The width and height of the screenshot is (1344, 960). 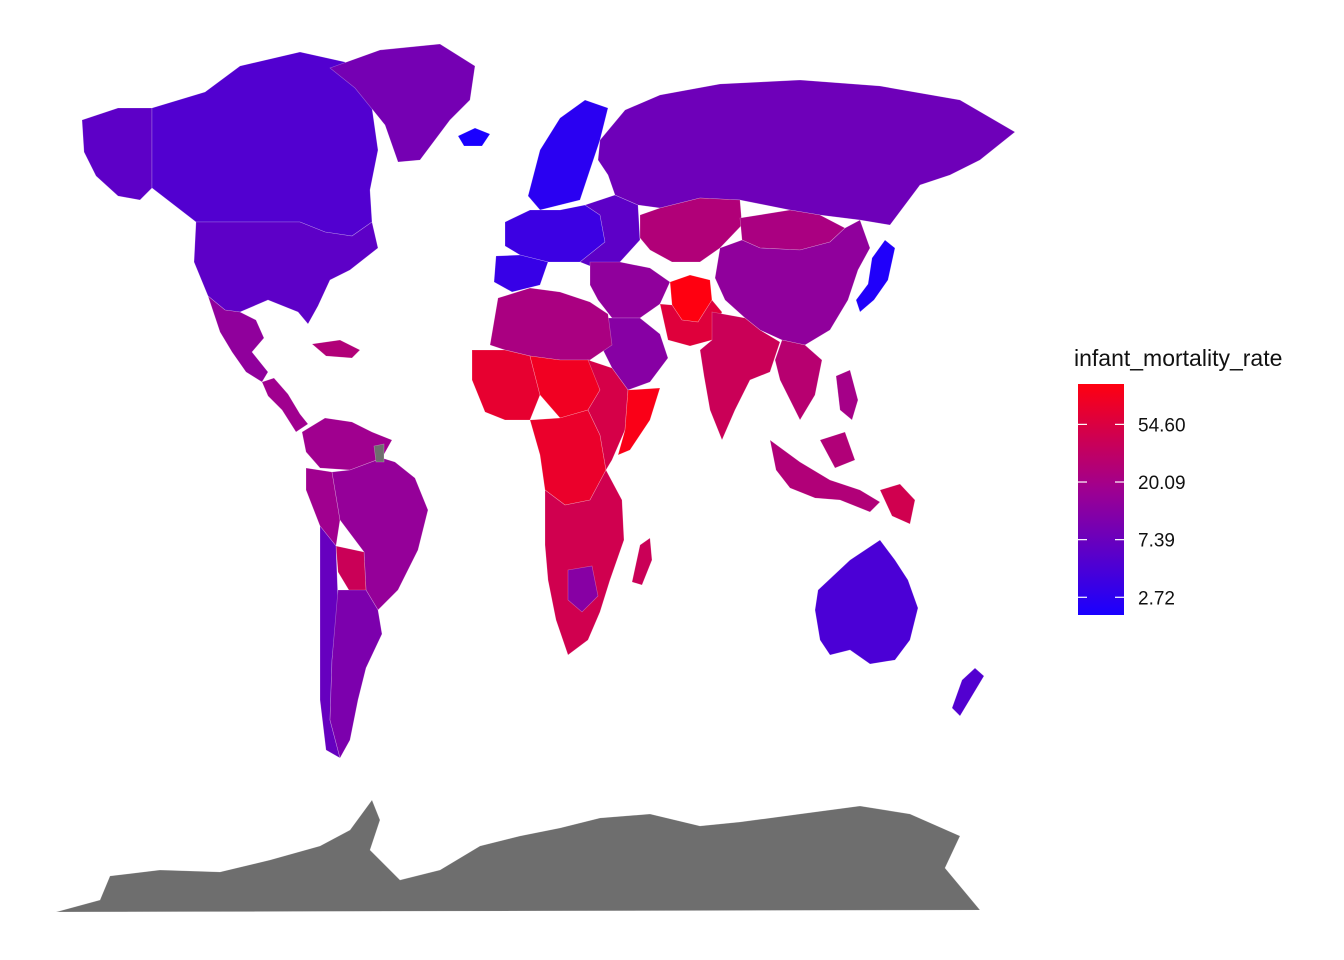 I want to click on legend-ticks: 54.60 20.09 7.39 2.72, so click(x=1132, y=512).